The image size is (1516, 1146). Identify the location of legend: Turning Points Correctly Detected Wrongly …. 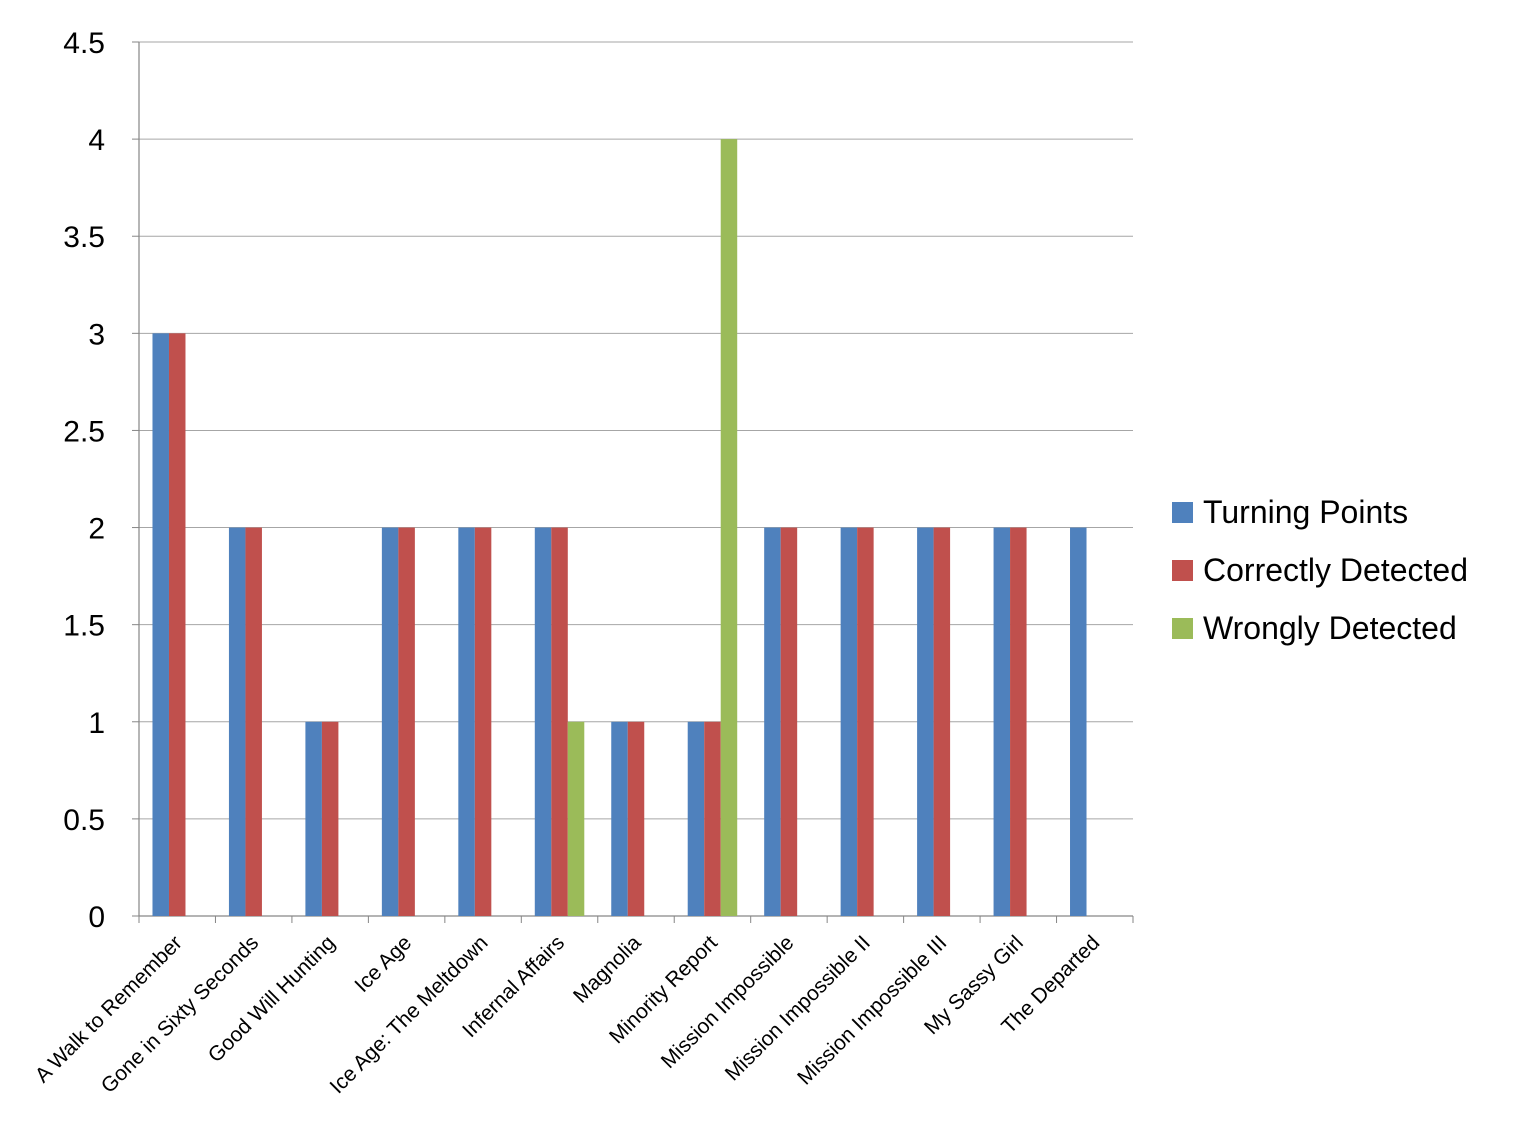
(1320, 570).